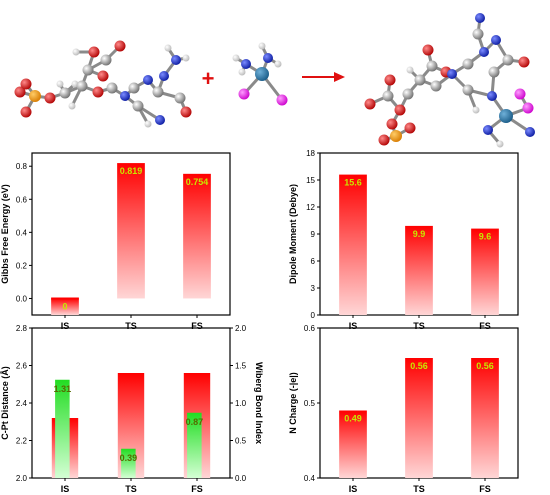  I want to click on atom-cl, so click(528, 108).